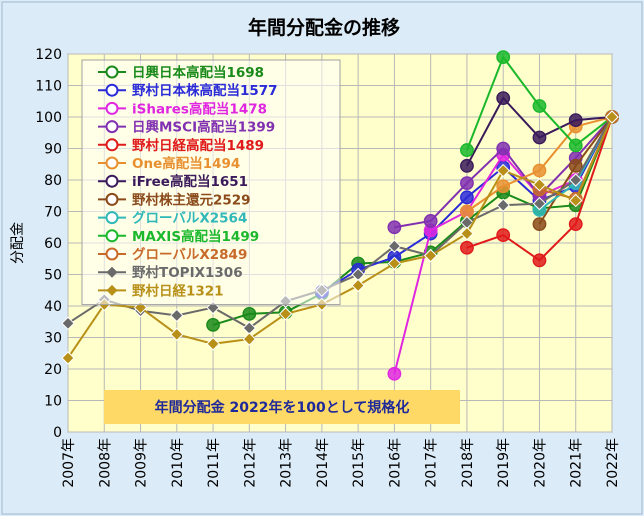  Describe the element at coordinates (53, 339) in the screenshot. I see `y-tick-label: 30` at that location.